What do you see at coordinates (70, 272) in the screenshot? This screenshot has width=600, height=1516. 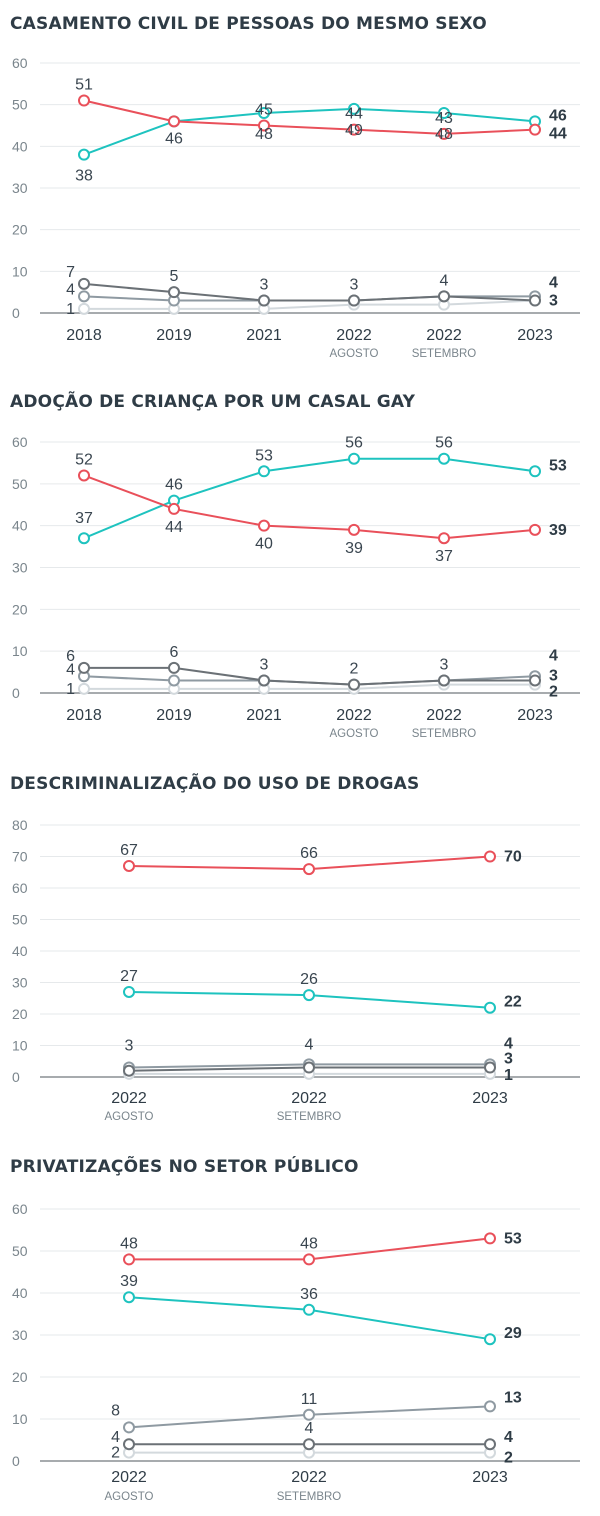 I see `data-label-dontknow: 7` at bounding box center [70, 272].